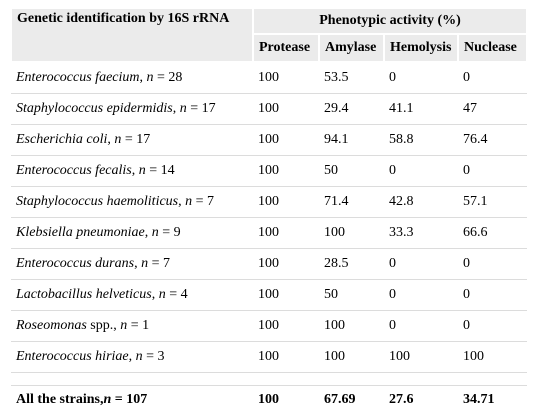  Describe the element at coordinates (51, 325) in the screenshot. I see `label-part: Roseomonas` at that location.